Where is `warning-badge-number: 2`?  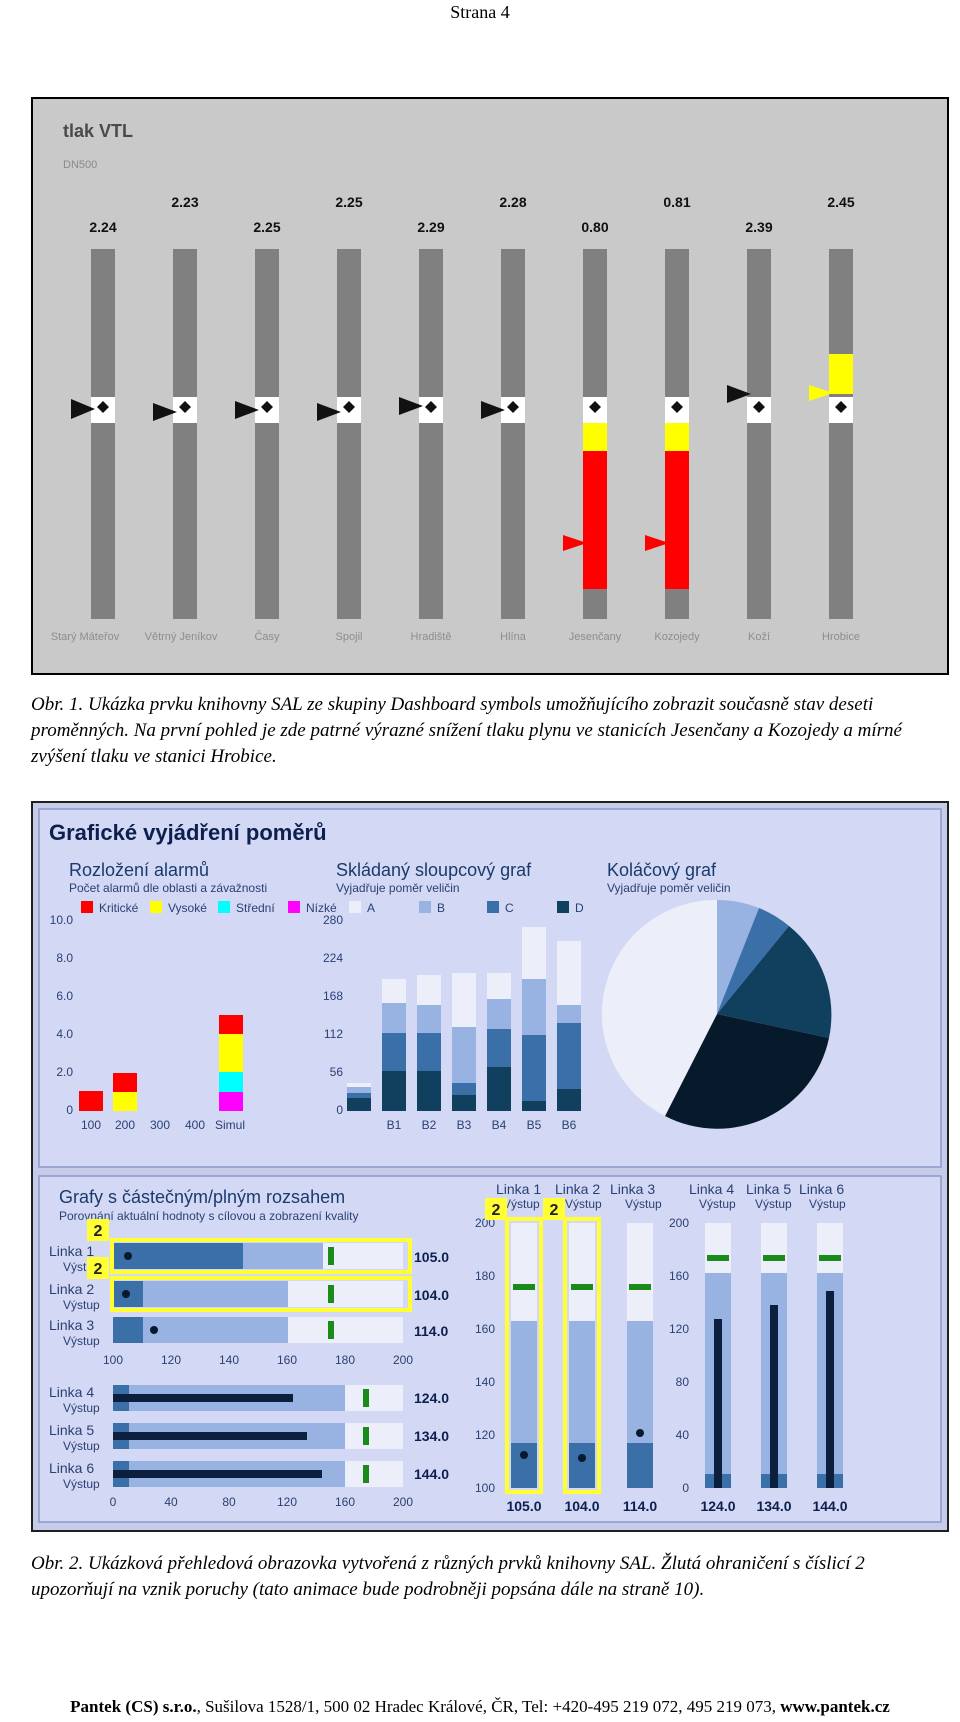 warning-badge-number: 2 is located at coordinates (98, 1269).